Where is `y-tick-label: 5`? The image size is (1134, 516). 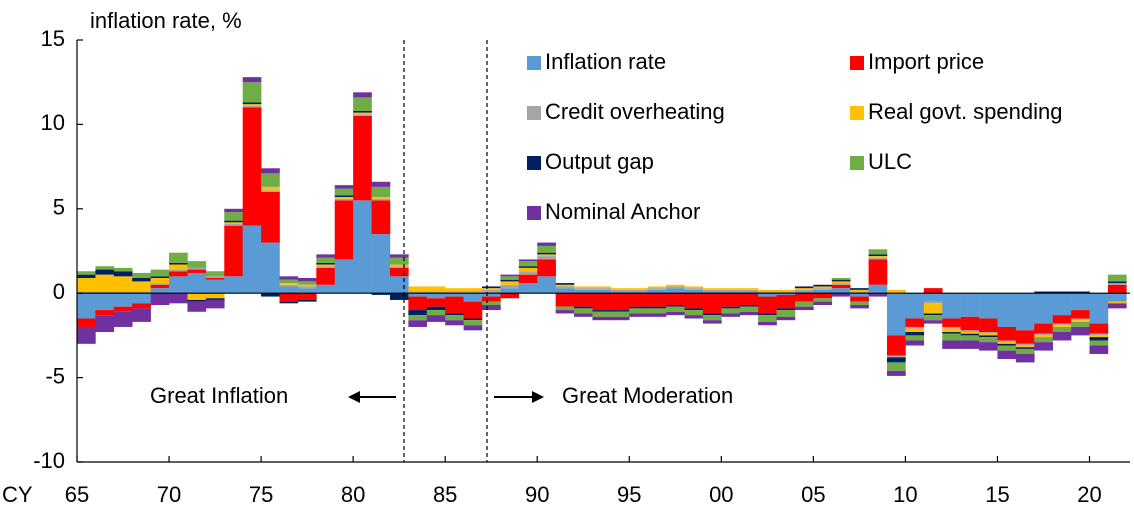
y-tick-label: 5 is located at coordinates (59, 207).